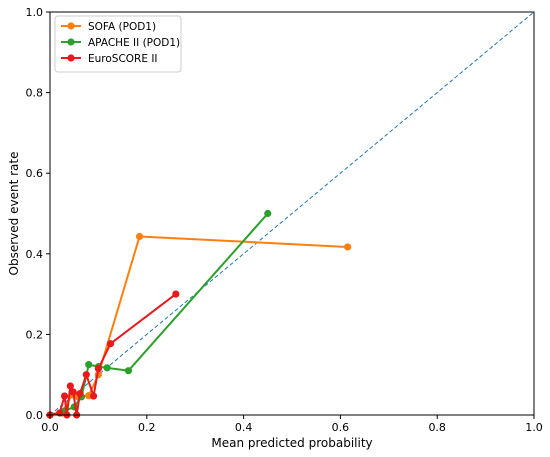 This screenshot has width=550, height=457. I want to click on x-tick-label: 0.6, so click(341, 427).